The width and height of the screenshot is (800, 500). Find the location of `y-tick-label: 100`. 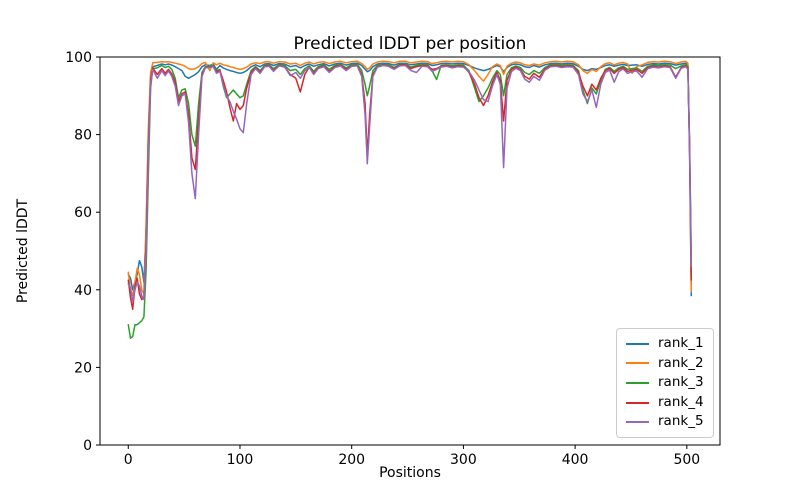

y-tick-label: 100 is located at coordinates (78, 58).